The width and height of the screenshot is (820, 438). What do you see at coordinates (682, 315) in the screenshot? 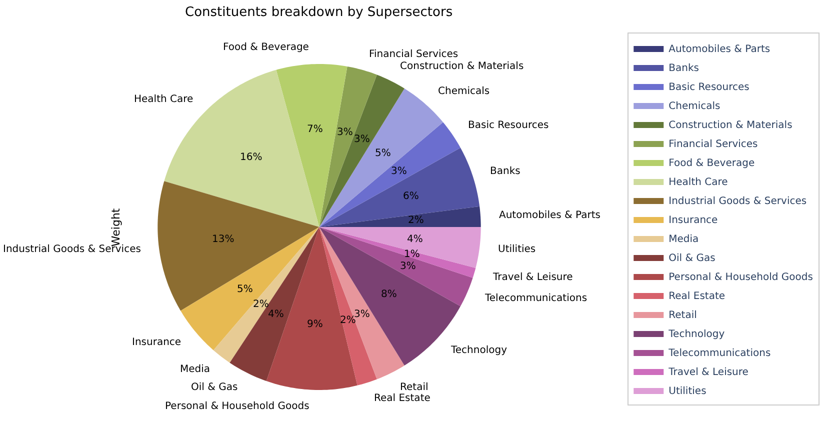
I see `legend-label: Retail` at bounding box center [682, 315].